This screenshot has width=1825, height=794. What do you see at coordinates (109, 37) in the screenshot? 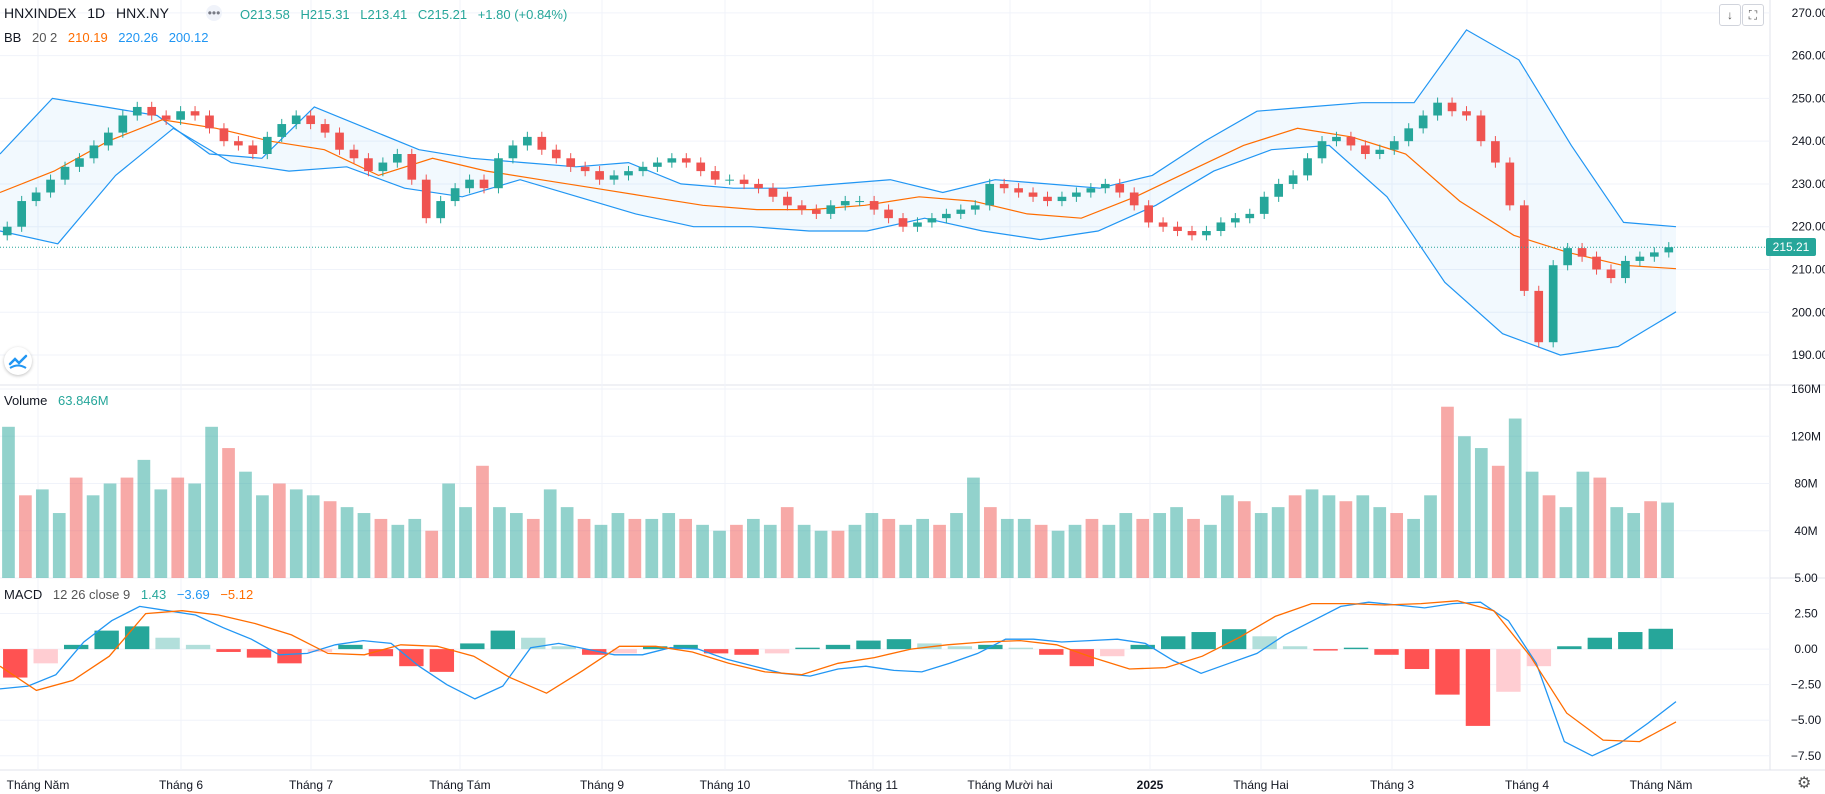
I see `bb-legend: BB 20 2 210.19 220.26 200.12` at bounding box center [109, 37].